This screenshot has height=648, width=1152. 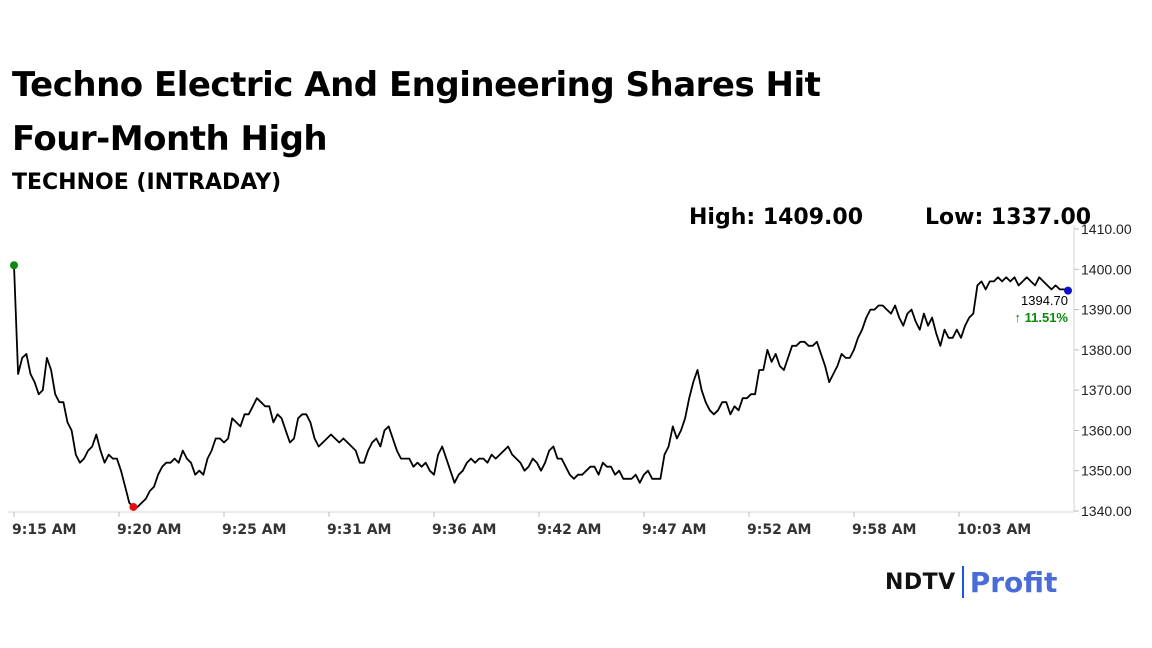 I want to click on y-tick-label: 1410.00, so click(x=1106, y=229).